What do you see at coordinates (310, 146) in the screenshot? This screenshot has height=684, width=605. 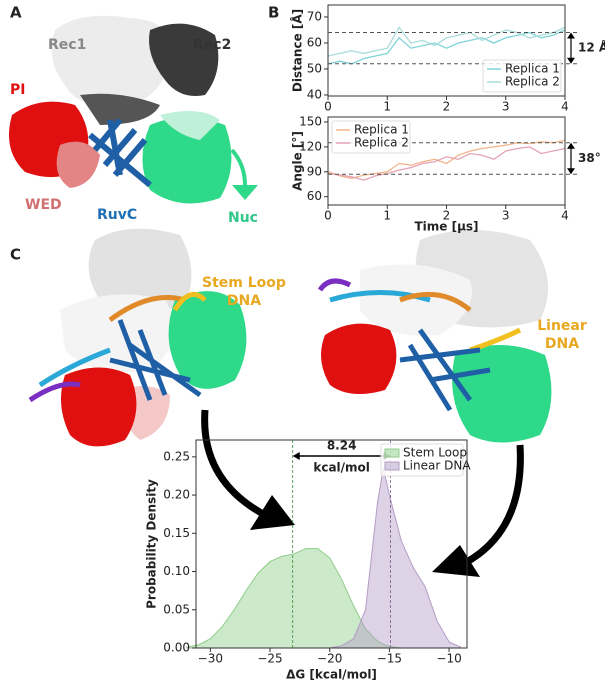 I see `y-tick-label: 120` at bounding box center [310, 146].